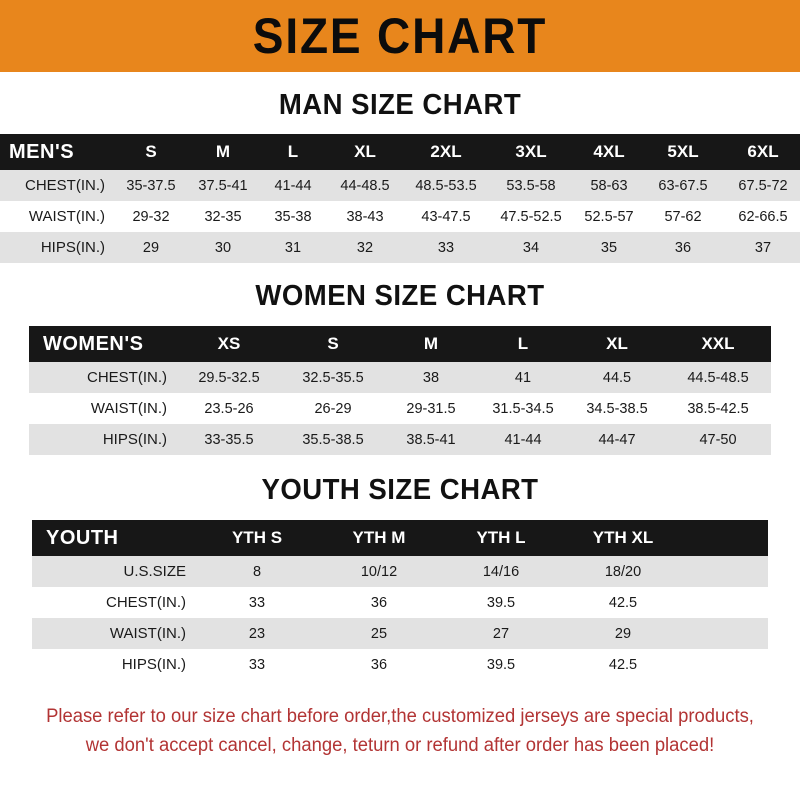  Describe the element at coordinates (151, 151) in the screenshot. I see `man-col-header: S` at that location.